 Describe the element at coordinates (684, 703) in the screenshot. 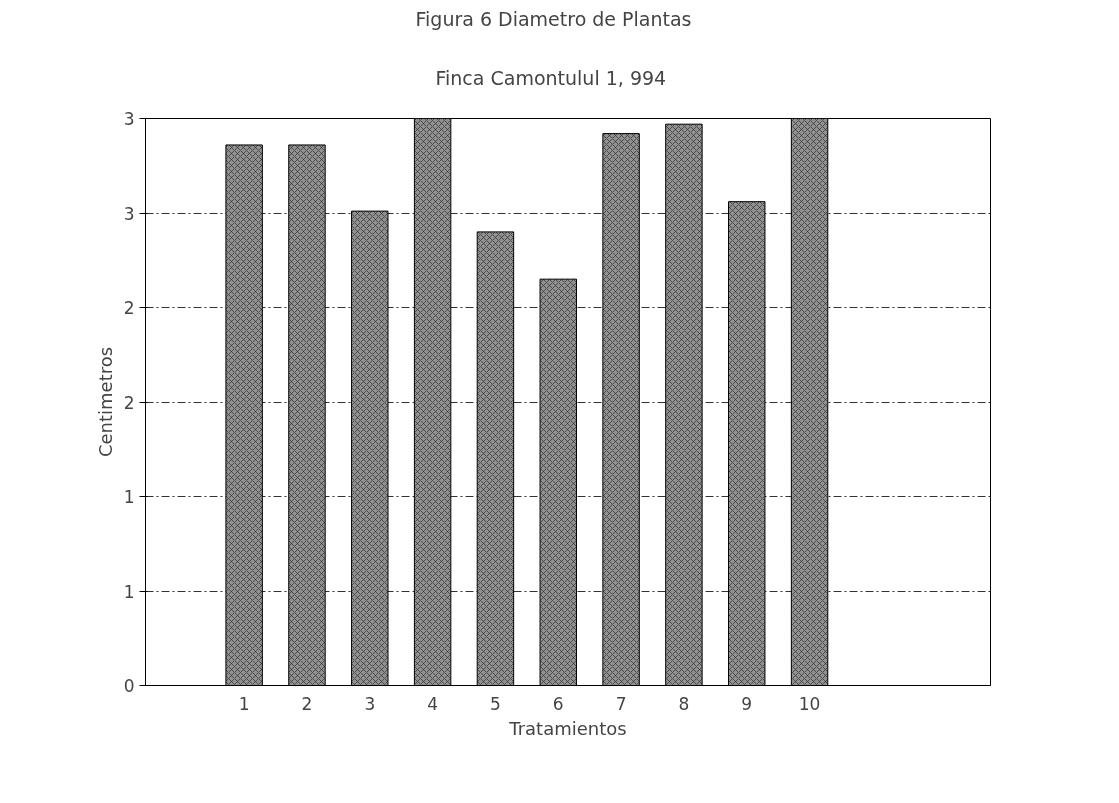

I see `x-tick-label: 8` at that location.